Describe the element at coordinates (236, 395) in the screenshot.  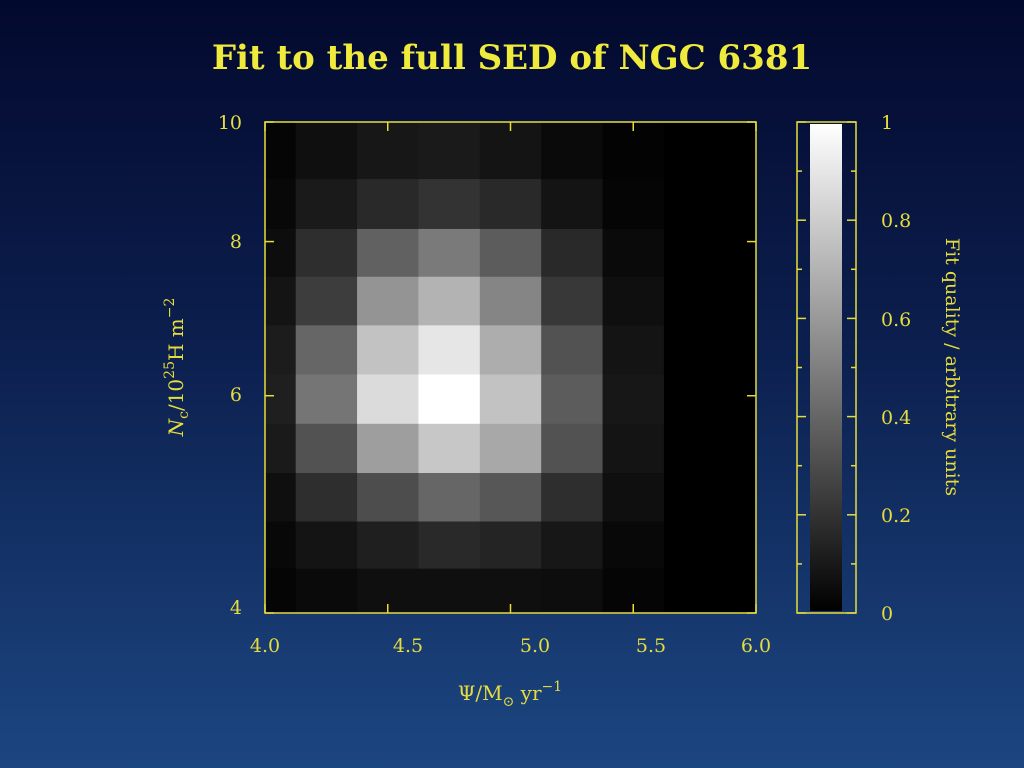
I see `y-tick-label: 6` at that location.